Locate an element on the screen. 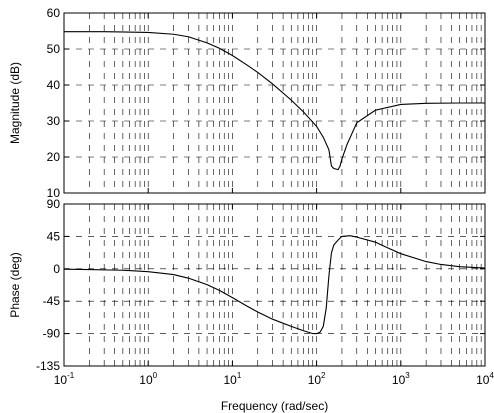  phase-xtick-label: 10² is located at coordinates (317, 379).